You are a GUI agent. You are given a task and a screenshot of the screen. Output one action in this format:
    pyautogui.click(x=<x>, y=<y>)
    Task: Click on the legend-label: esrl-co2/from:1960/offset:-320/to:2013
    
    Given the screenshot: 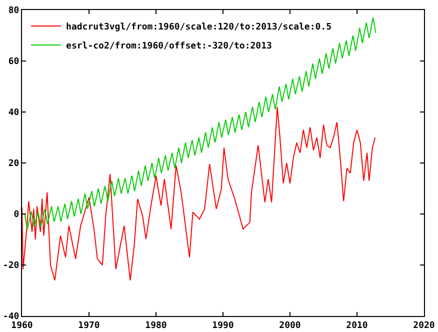 What is the action you would take?
    pyautogui.click(x=169, y=47)
    